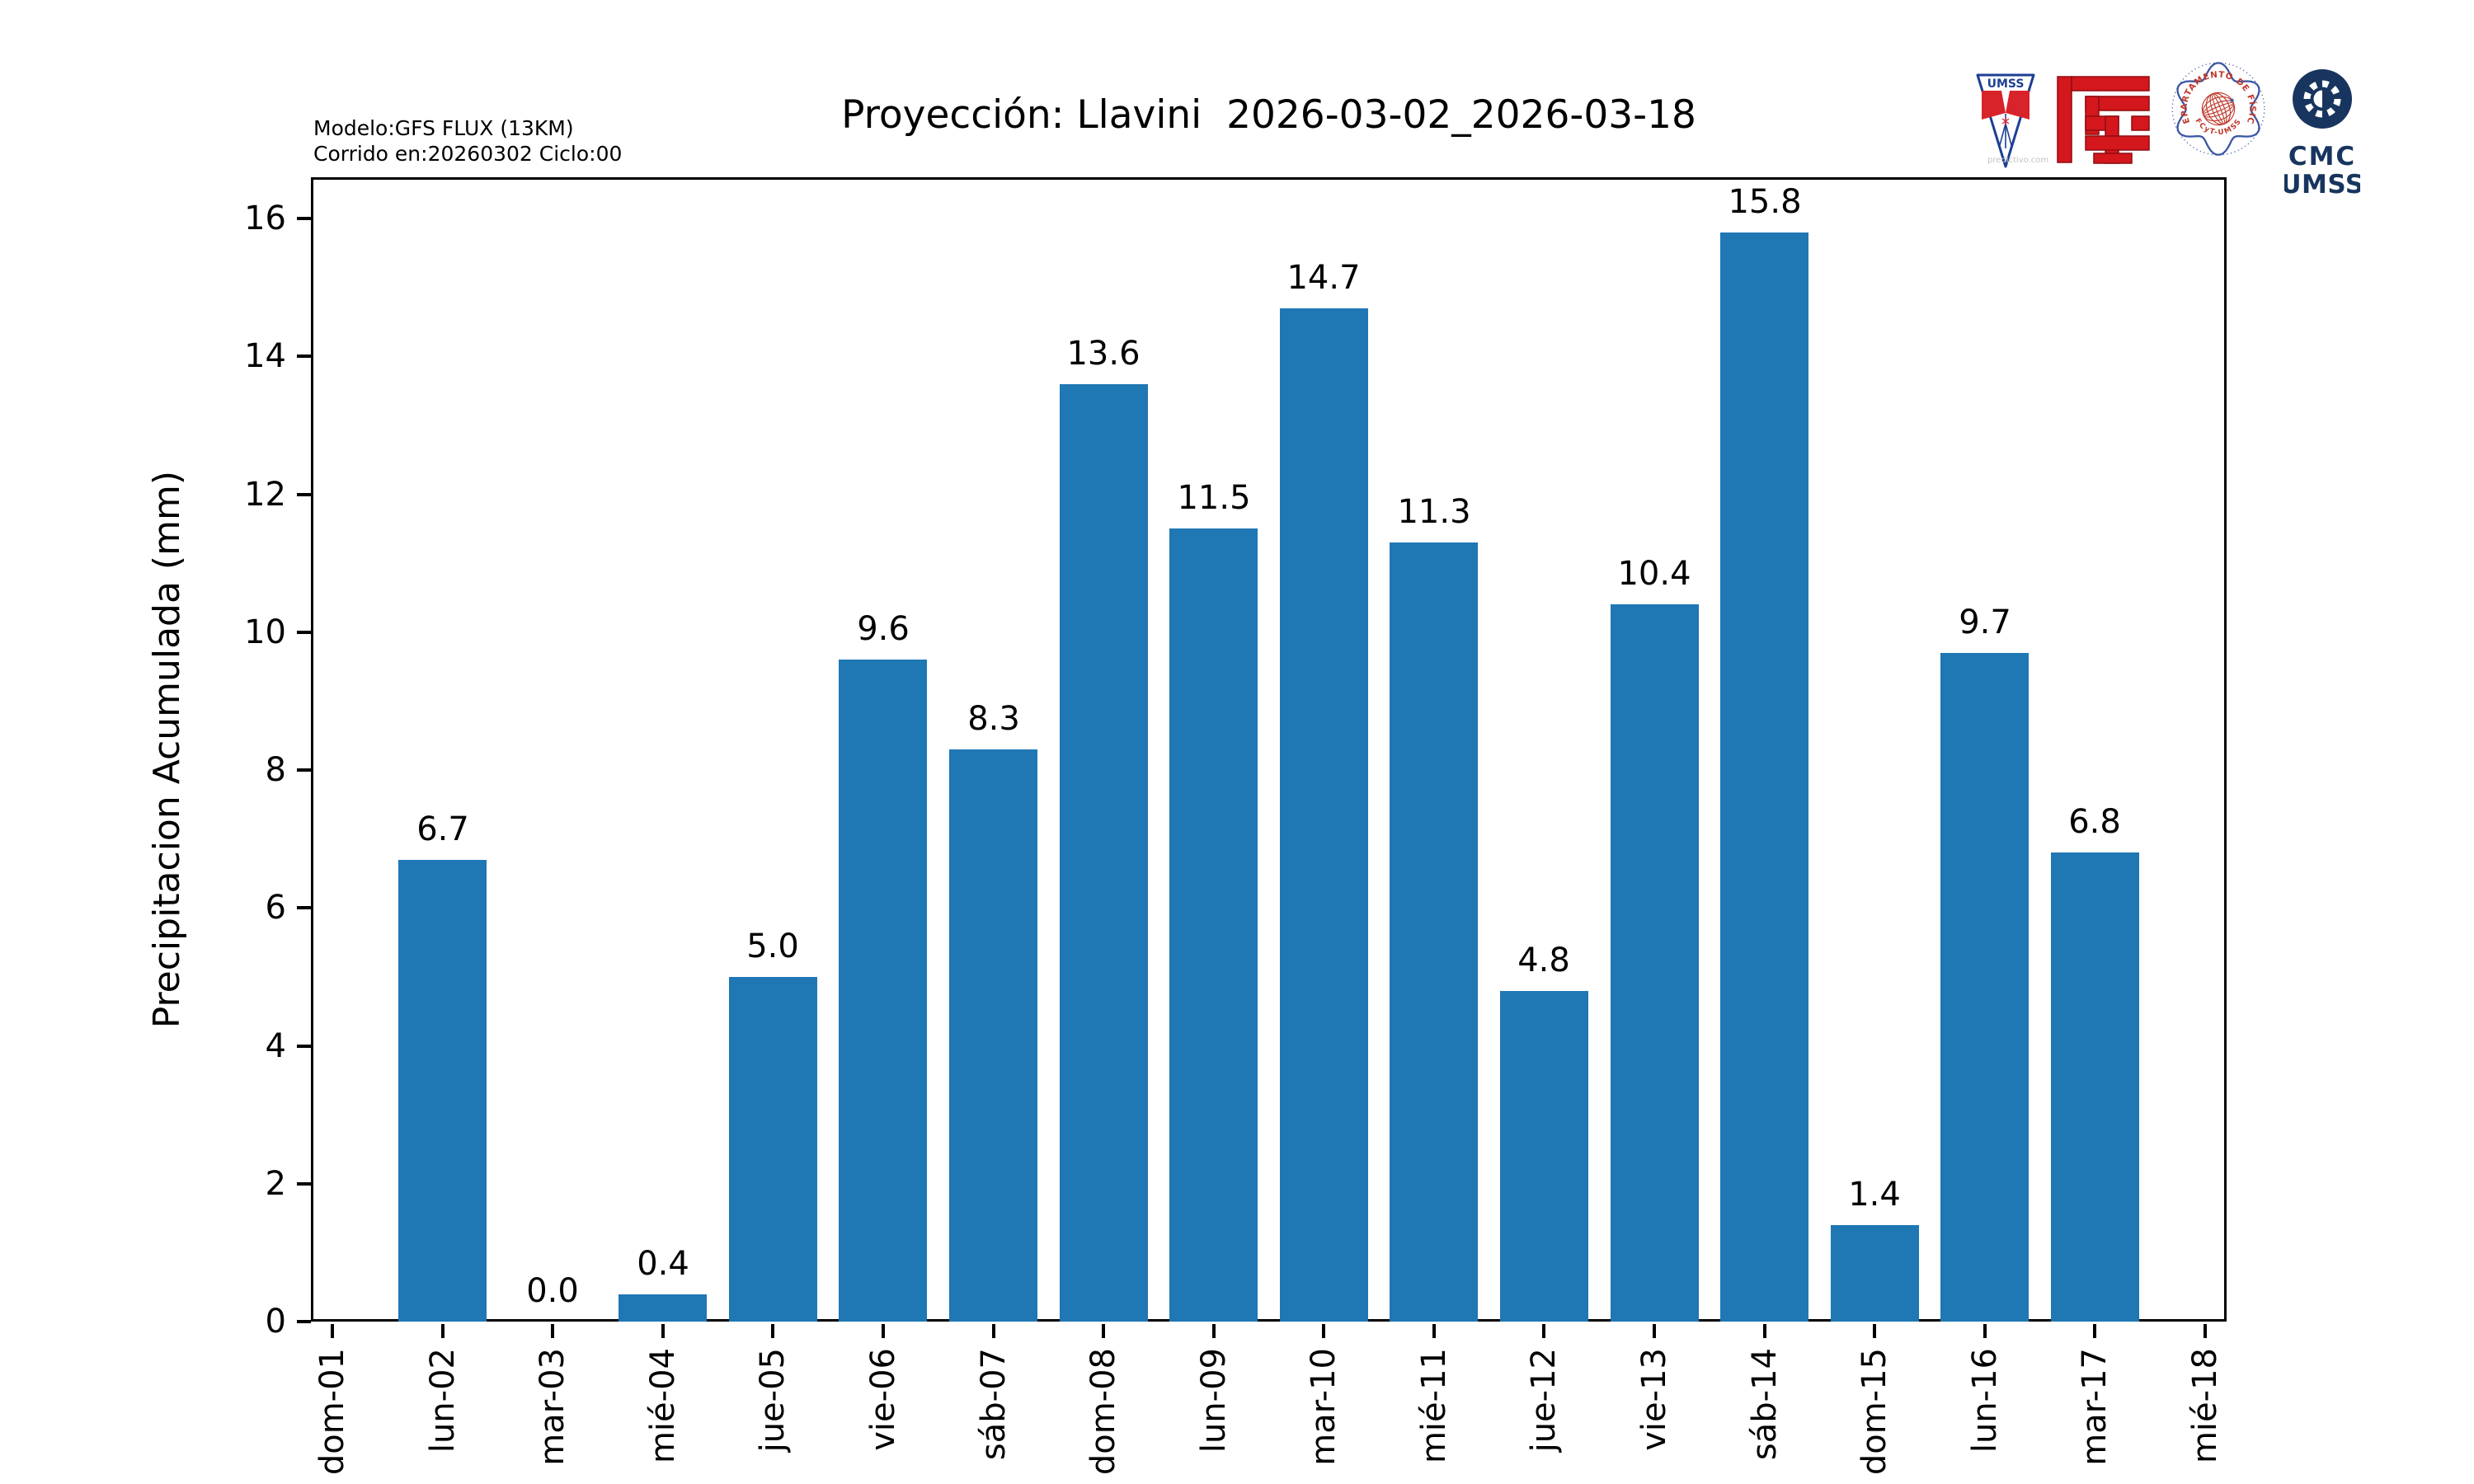 This screenshot has height=1484, width=2474. Describe the element at coordinates (1214, 498) in the screenshot. I see `bar-value-label: 11.5` at that location.